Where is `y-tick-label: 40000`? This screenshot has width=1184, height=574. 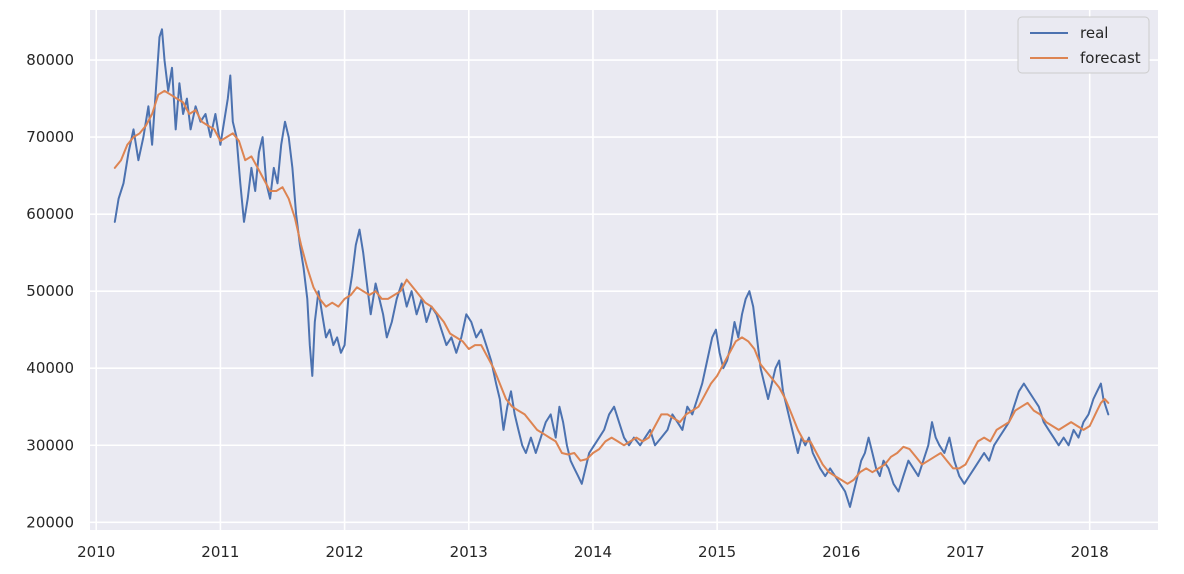 y-tick-label: 40000 is located at coordinates (50, 368).